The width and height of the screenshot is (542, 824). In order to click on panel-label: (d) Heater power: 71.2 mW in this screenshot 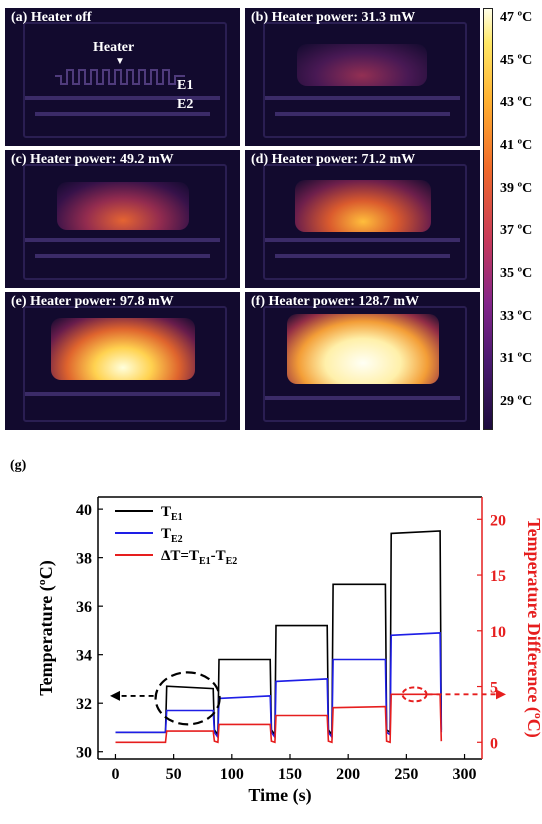, I will do `click(333, 159)`.